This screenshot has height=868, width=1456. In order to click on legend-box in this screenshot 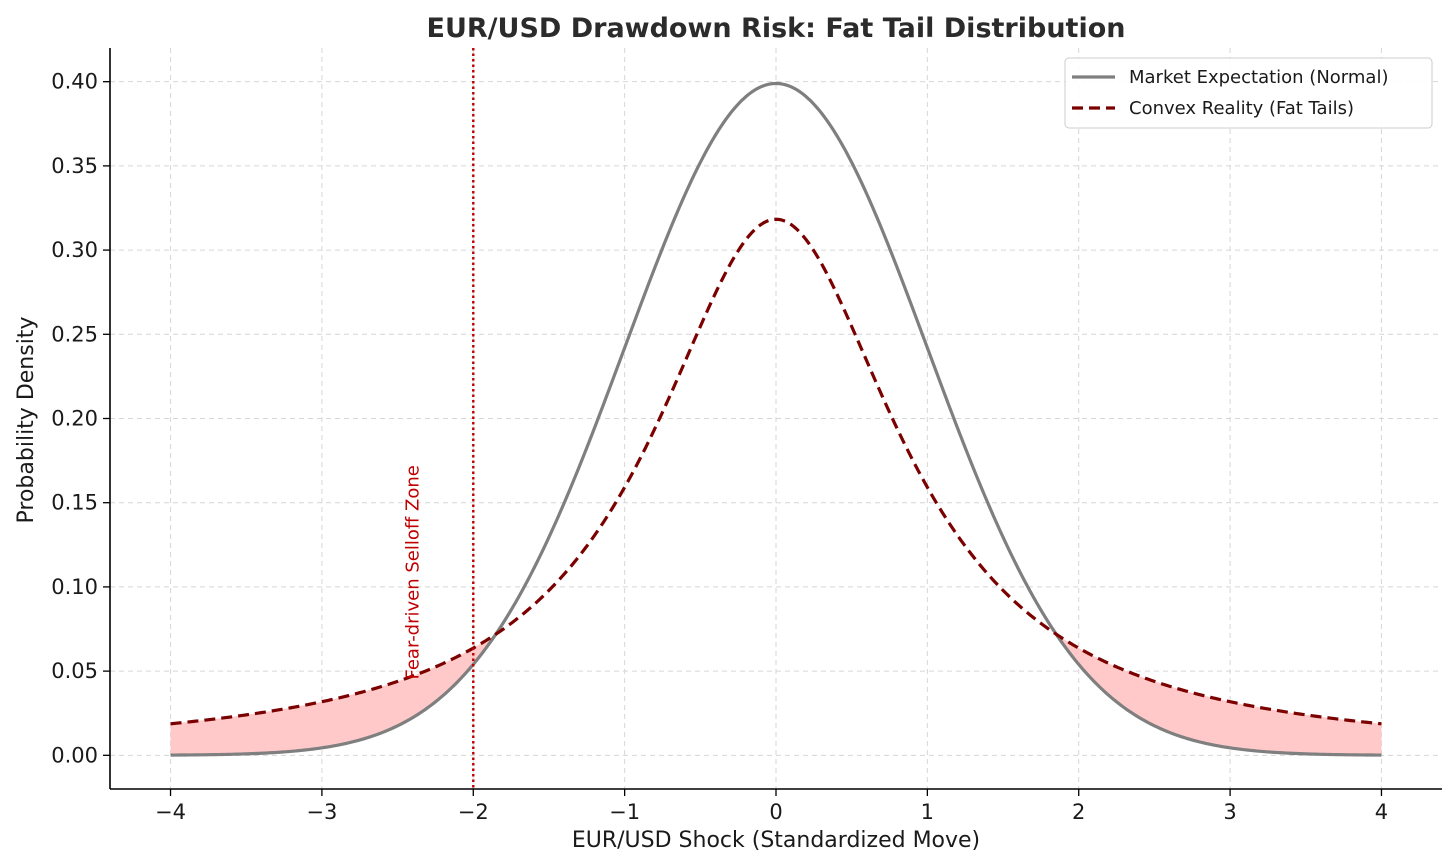, I will do `click(1248, 93)`.